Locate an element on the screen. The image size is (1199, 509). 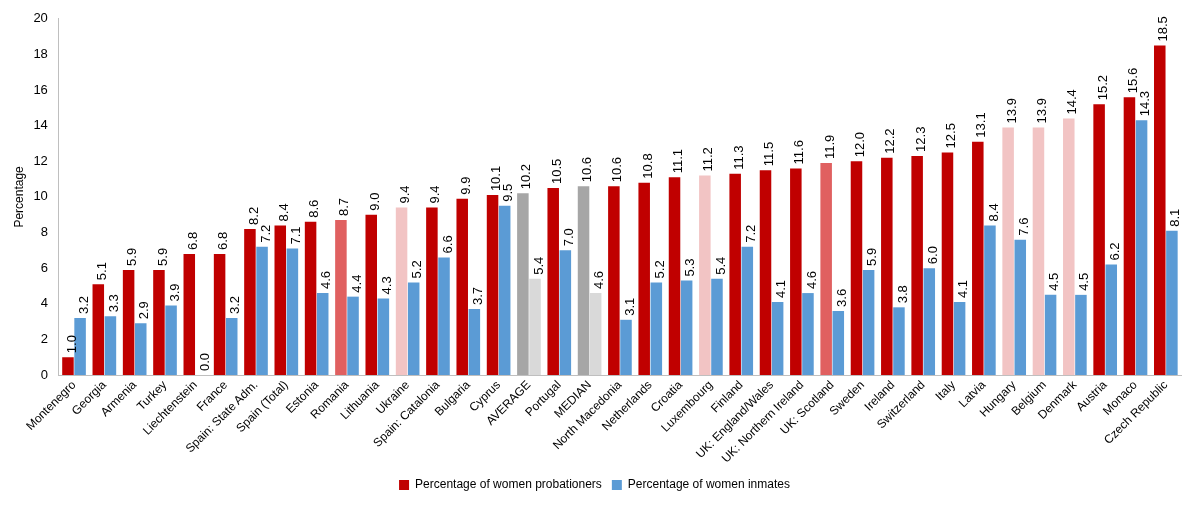
data-label: 7.1 is located at coordinates (295, 235).